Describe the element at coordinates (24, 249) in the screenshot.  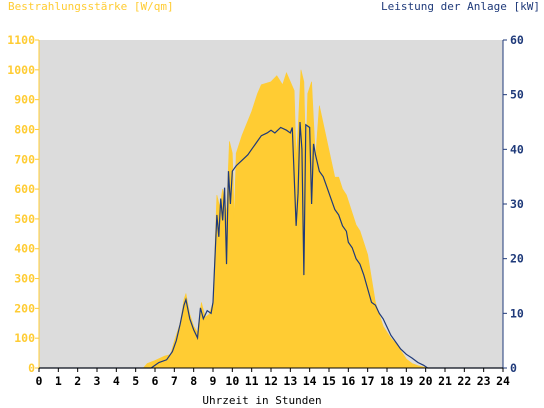
I see `left-tick-label-400: 400` at that location.